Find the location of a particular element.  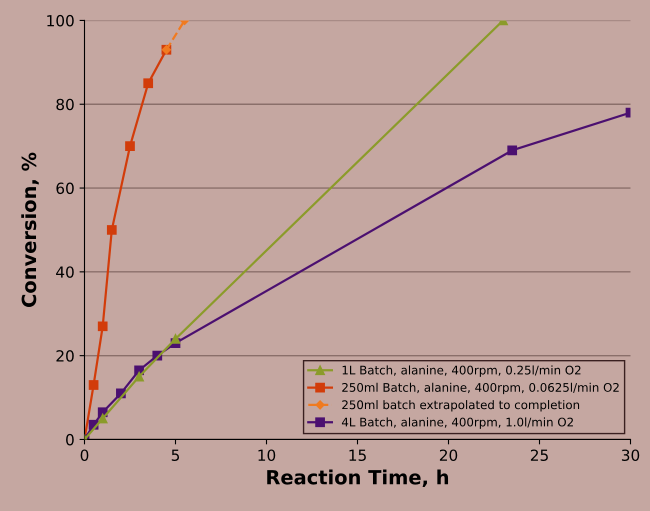

x-tick-label: 5 is located at coordinates (176, 456).